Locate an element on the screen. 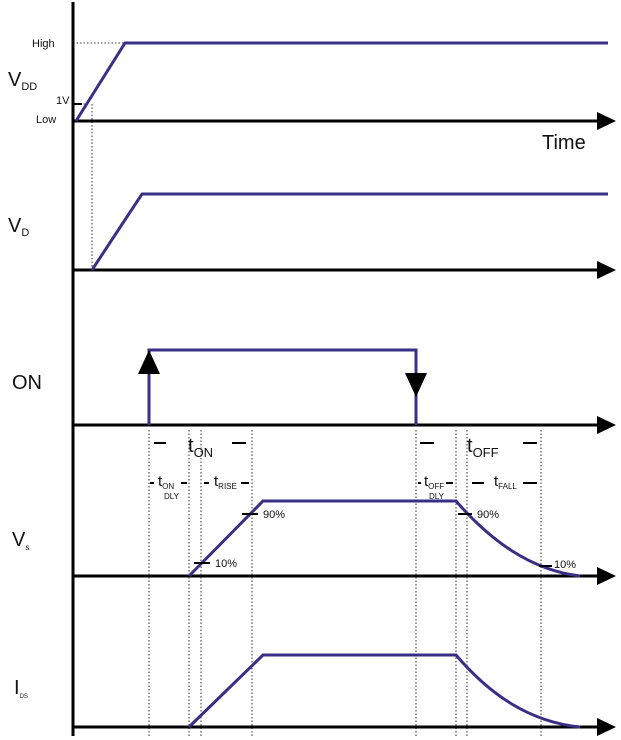  low-label: Low is located at coordinates (46, 120).